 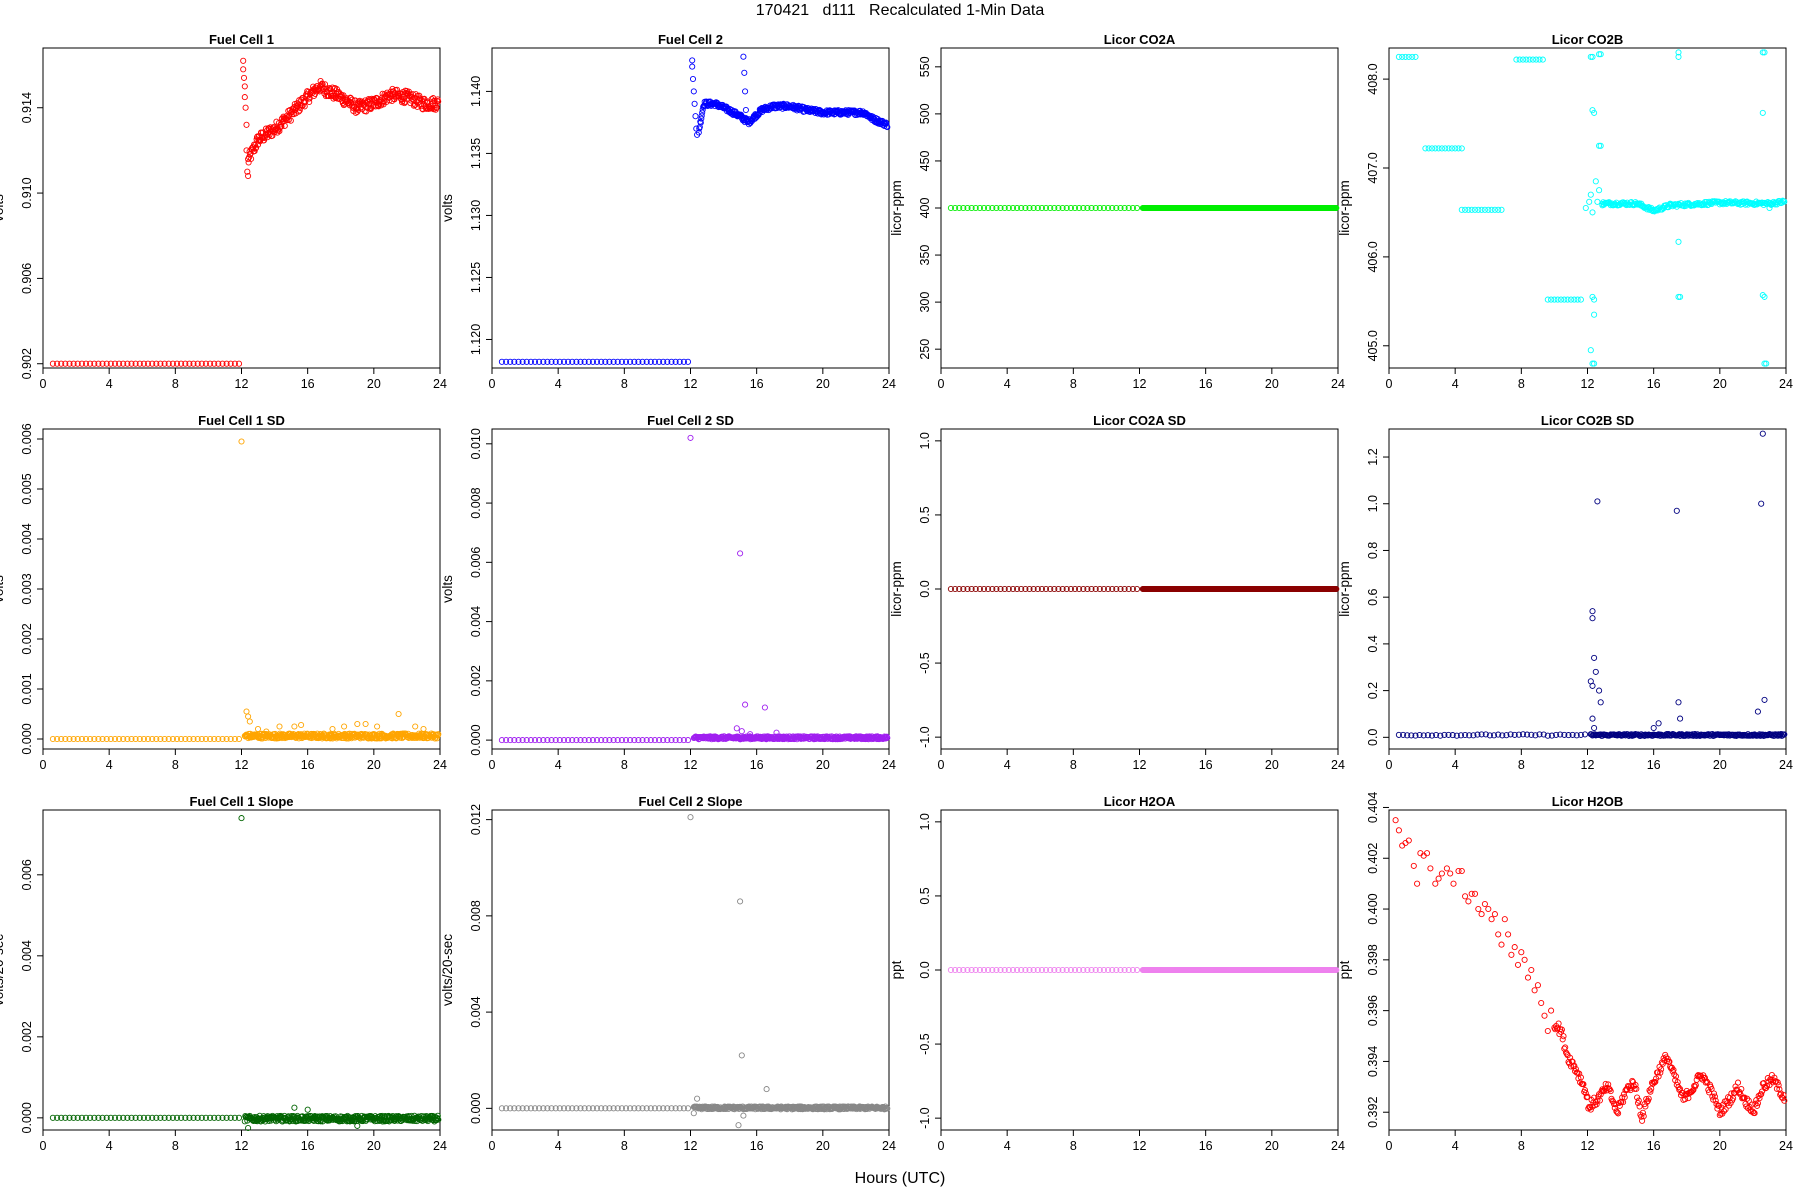 What do you see at coordinates (109, 384) in the screenshot?
I see `x-tick-label: 4` at bounding box center [109, 384].